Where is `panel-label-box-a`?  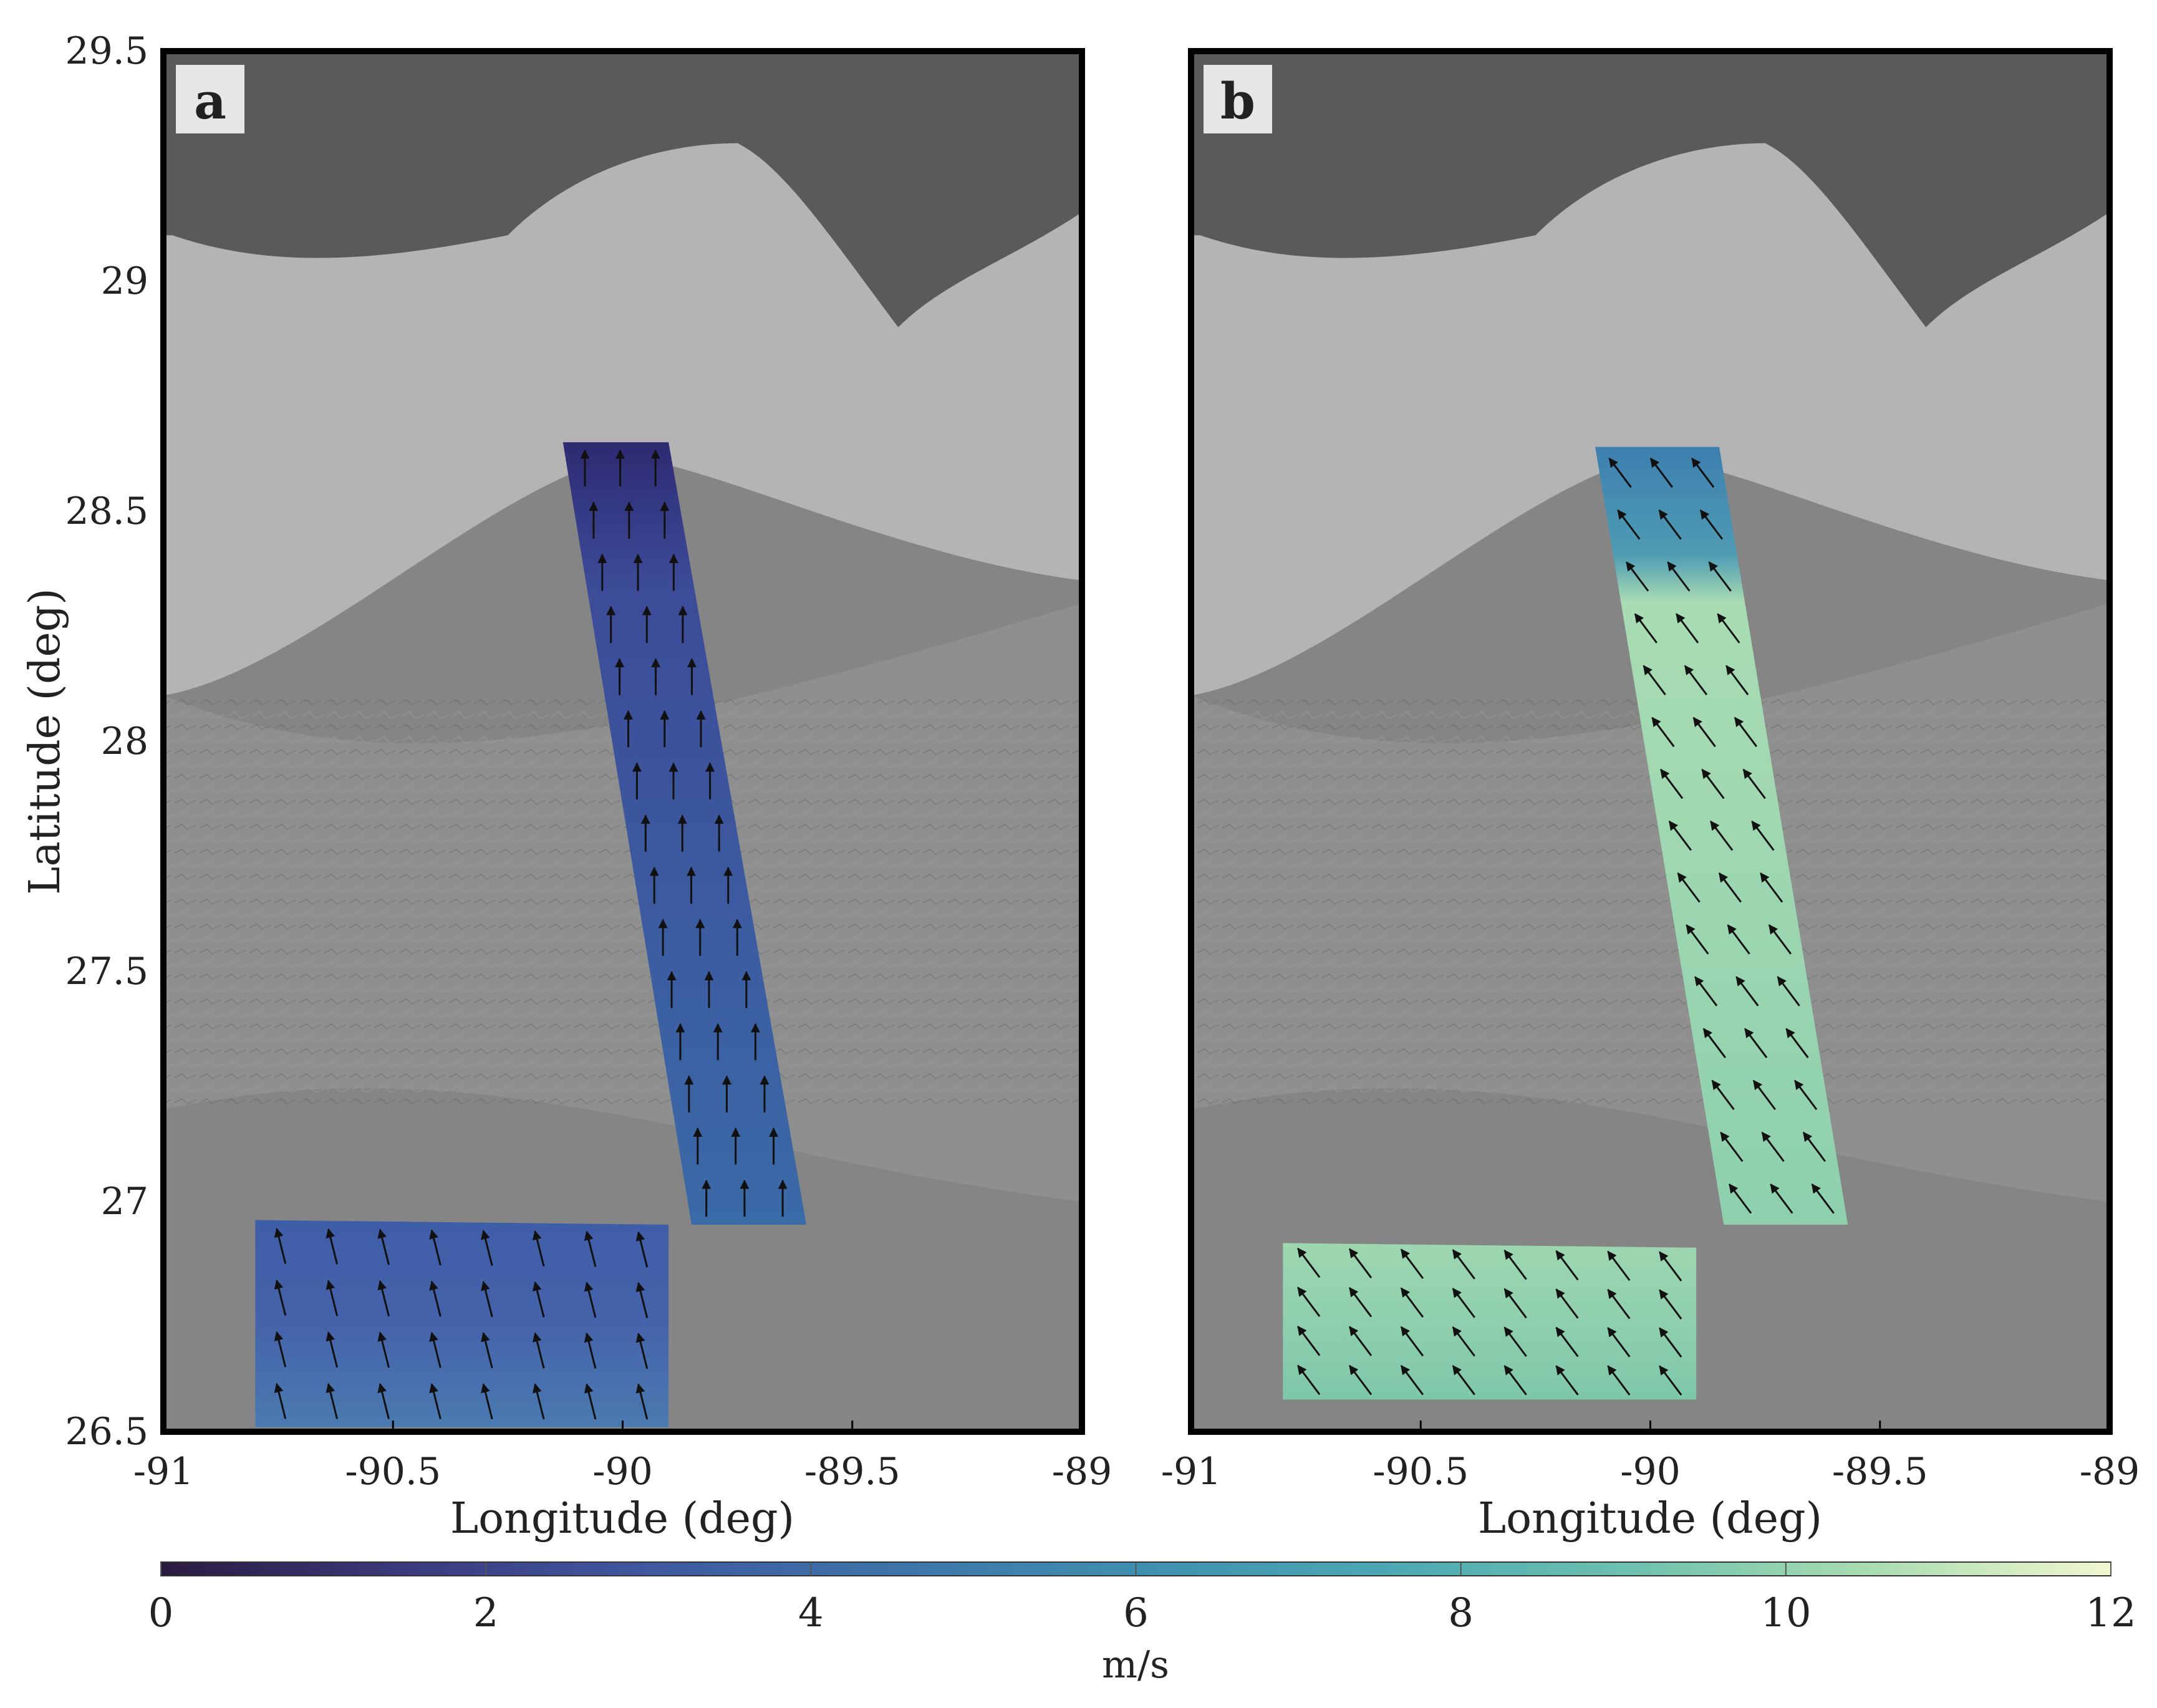 panel-label-box-a is located at coordinates (210, 99).